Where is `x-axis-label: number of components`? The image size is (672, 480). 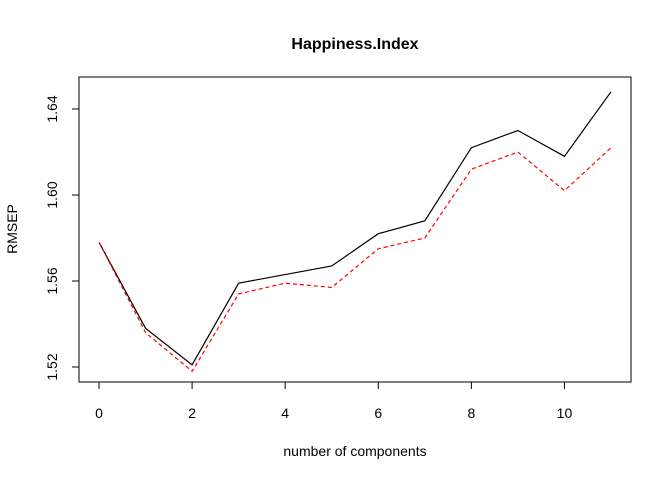
x-axis-label: number of components is located at coordinates (354, 451).